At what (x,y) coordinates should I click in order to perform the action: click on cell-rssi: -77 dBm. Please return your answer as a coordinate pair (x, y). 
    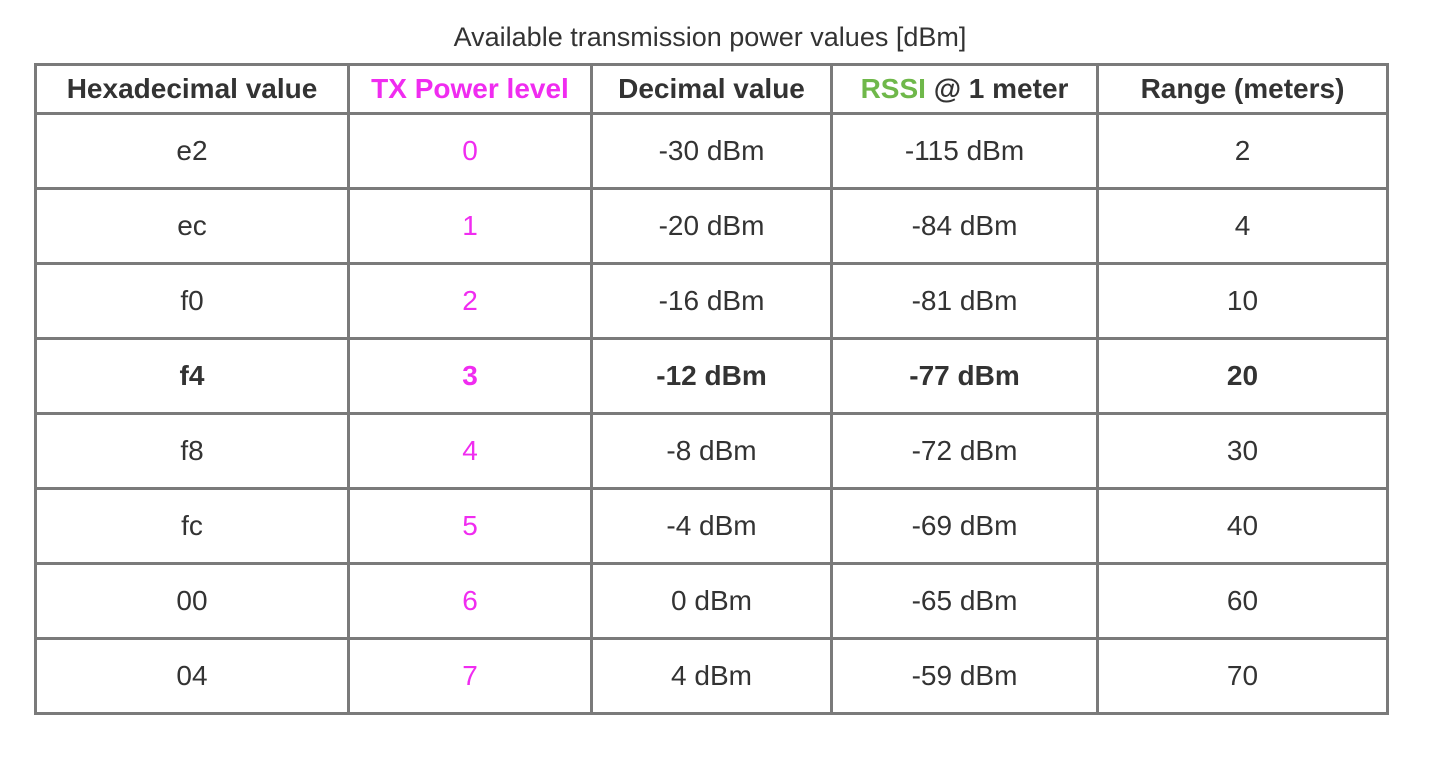
    Looking at the image, I should click on (964, 376).